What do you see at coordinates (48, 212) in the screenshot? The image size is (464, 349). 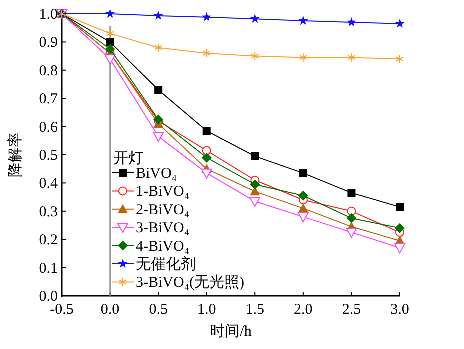 I see `y-tick-label: 0.3` at bounding box center [48, 212].